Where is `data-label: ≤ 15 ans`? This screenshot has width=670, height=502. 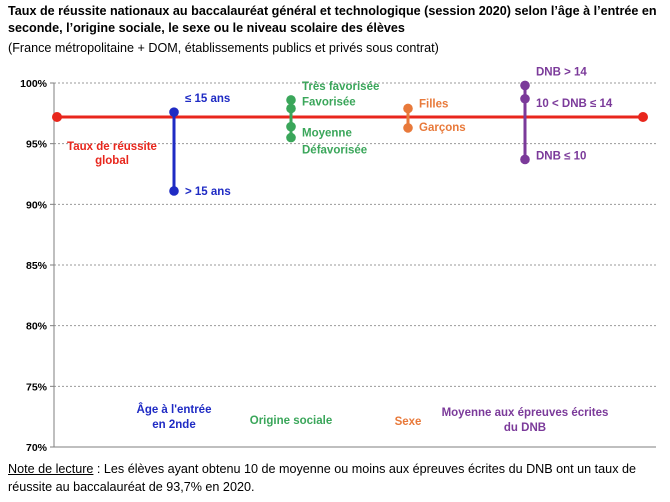
data-label: ≤ 15 ans is located at coordinates (207, 99).